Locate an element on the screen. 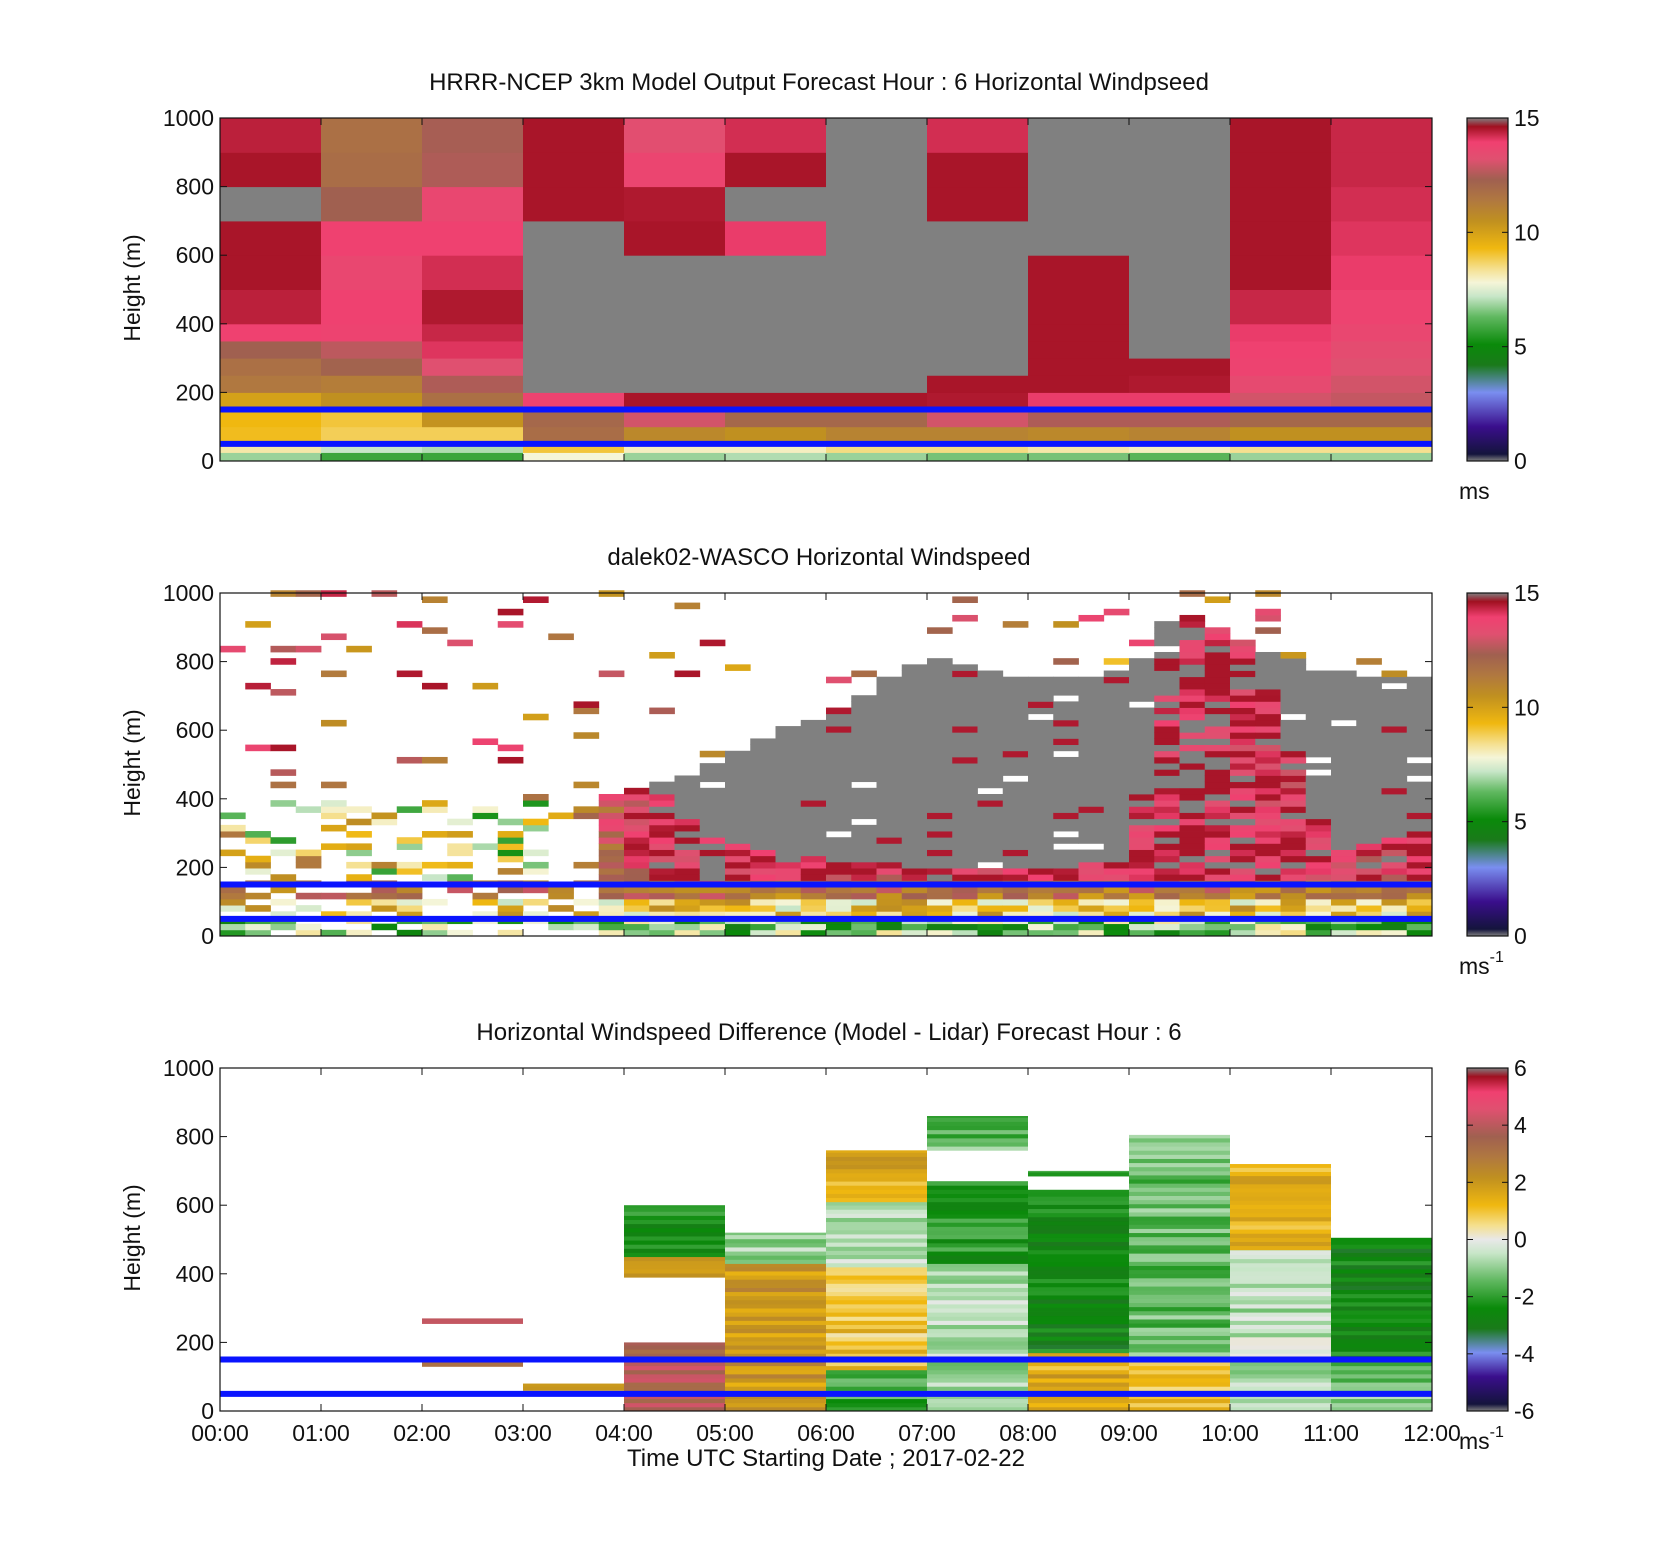 This screenshot has height=1561, width=1680. colorbar-unit: ms-1 is located at coordinates (1481, 964).